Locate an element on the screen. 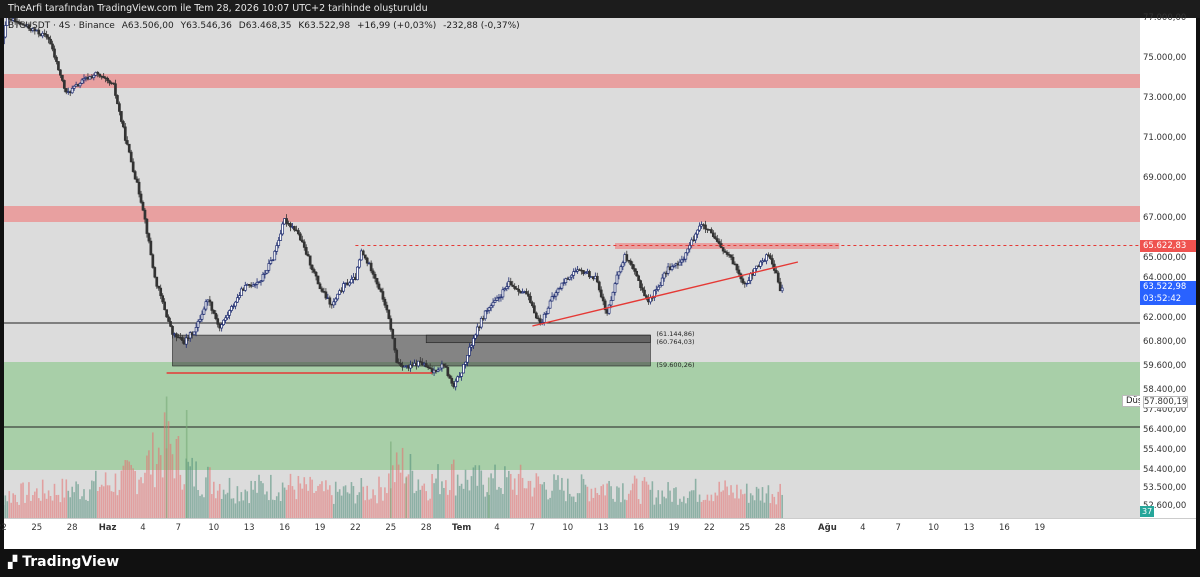 The image size is (1200, 577). symbol-label: BTCUSDT · 4S · Binance is located at coordinates (61, 26).